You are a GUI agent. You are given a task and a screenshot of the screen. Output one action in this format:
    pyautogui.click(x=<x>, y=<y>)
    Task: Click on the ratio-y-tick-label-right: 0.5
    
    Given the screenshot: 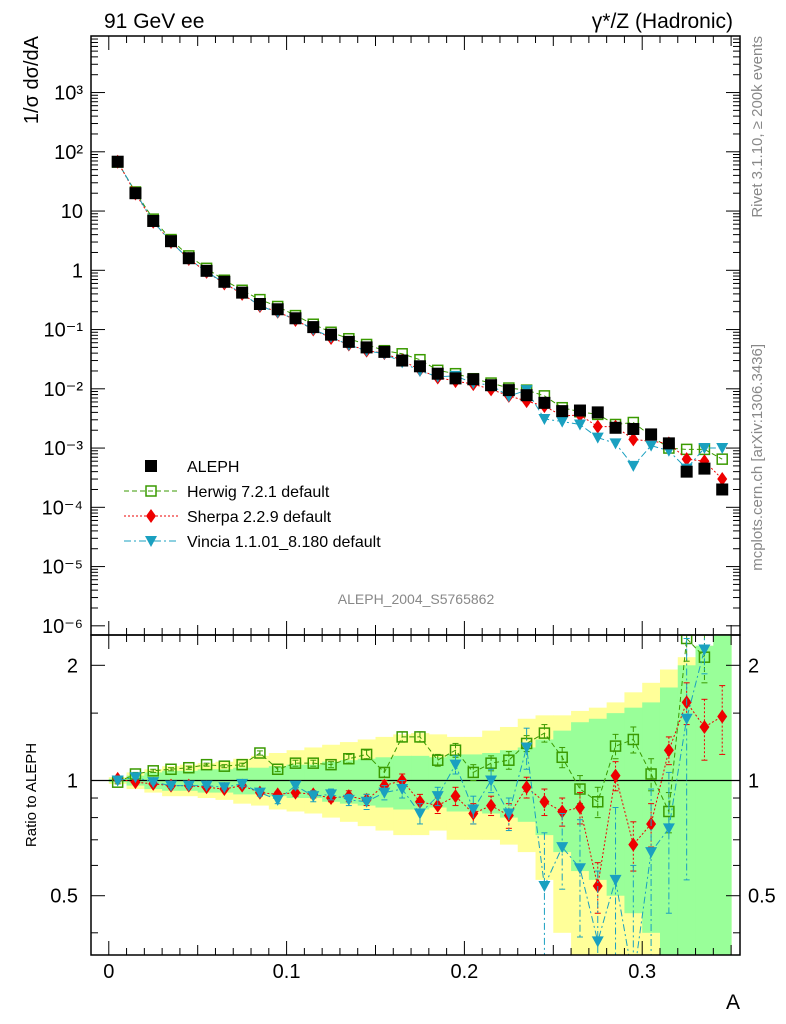 What is the action you would take?
    pyautogui.click(x=762, y=897)
    